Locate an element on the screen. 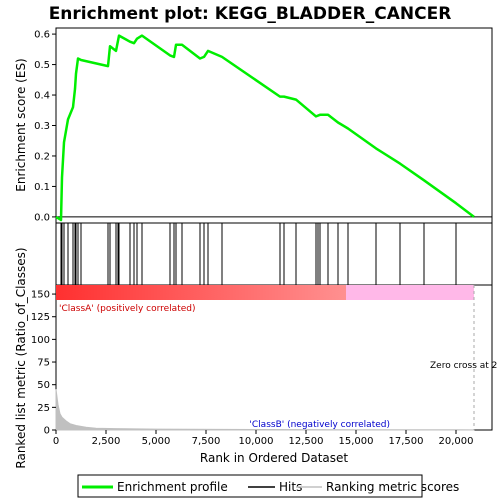 Image resolution: width=500 pixels, height=500 pixels. x-tick-label: 7,500 is located at coordinates (206, 441).